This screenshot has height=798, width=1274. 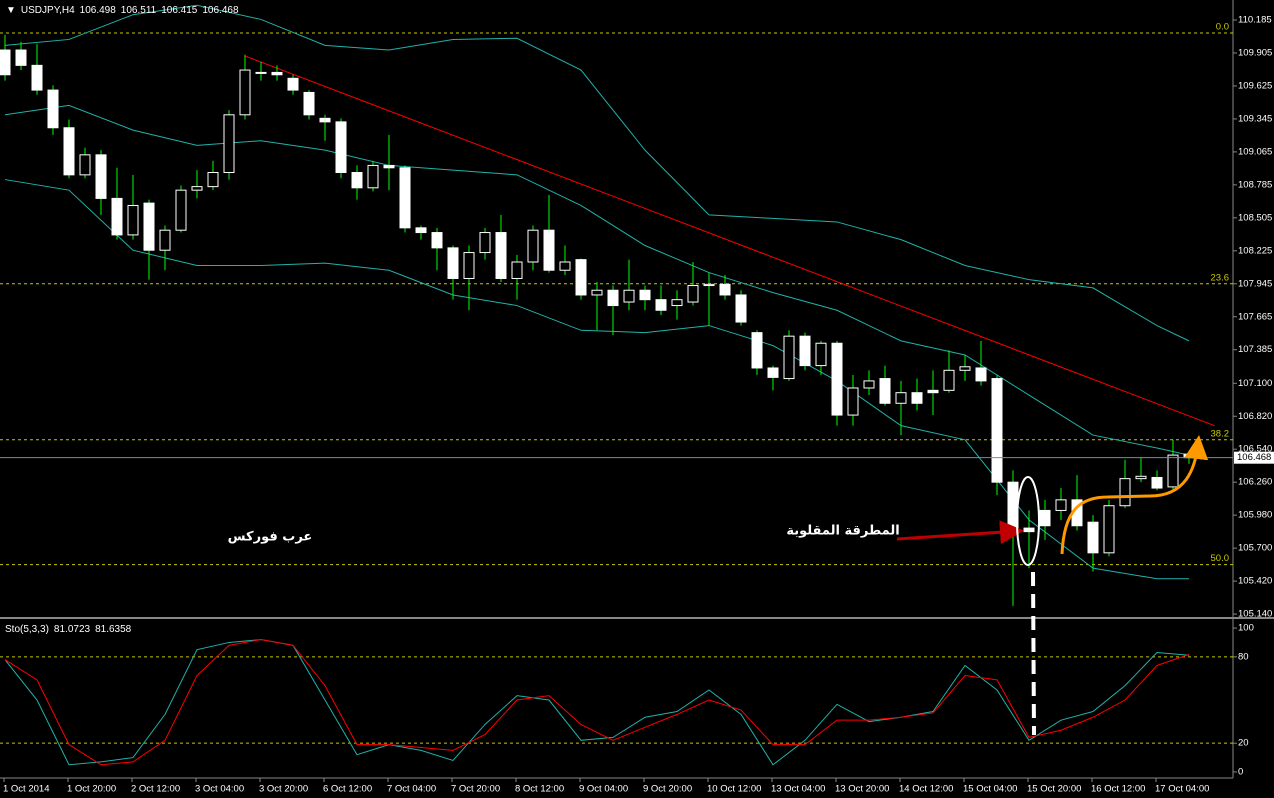 What do you see at coordinates (138, 10) in the screenshot?
I see `header-high: 106.511` at bounding box center [138, 10].